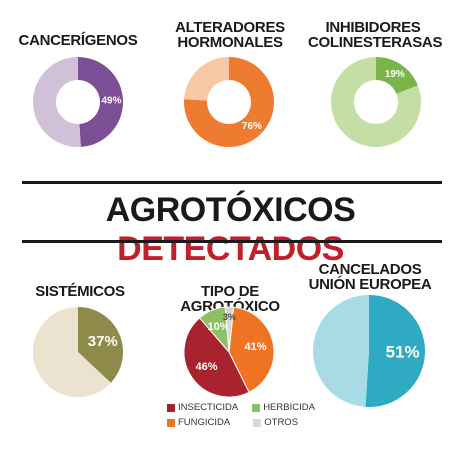 The width and height of the screenshot is (461, 453). Describe the element at coordinates (230, 27) in the screenshot. I see `chart-title-alteradores-line1: ALTERADORES` at that location.